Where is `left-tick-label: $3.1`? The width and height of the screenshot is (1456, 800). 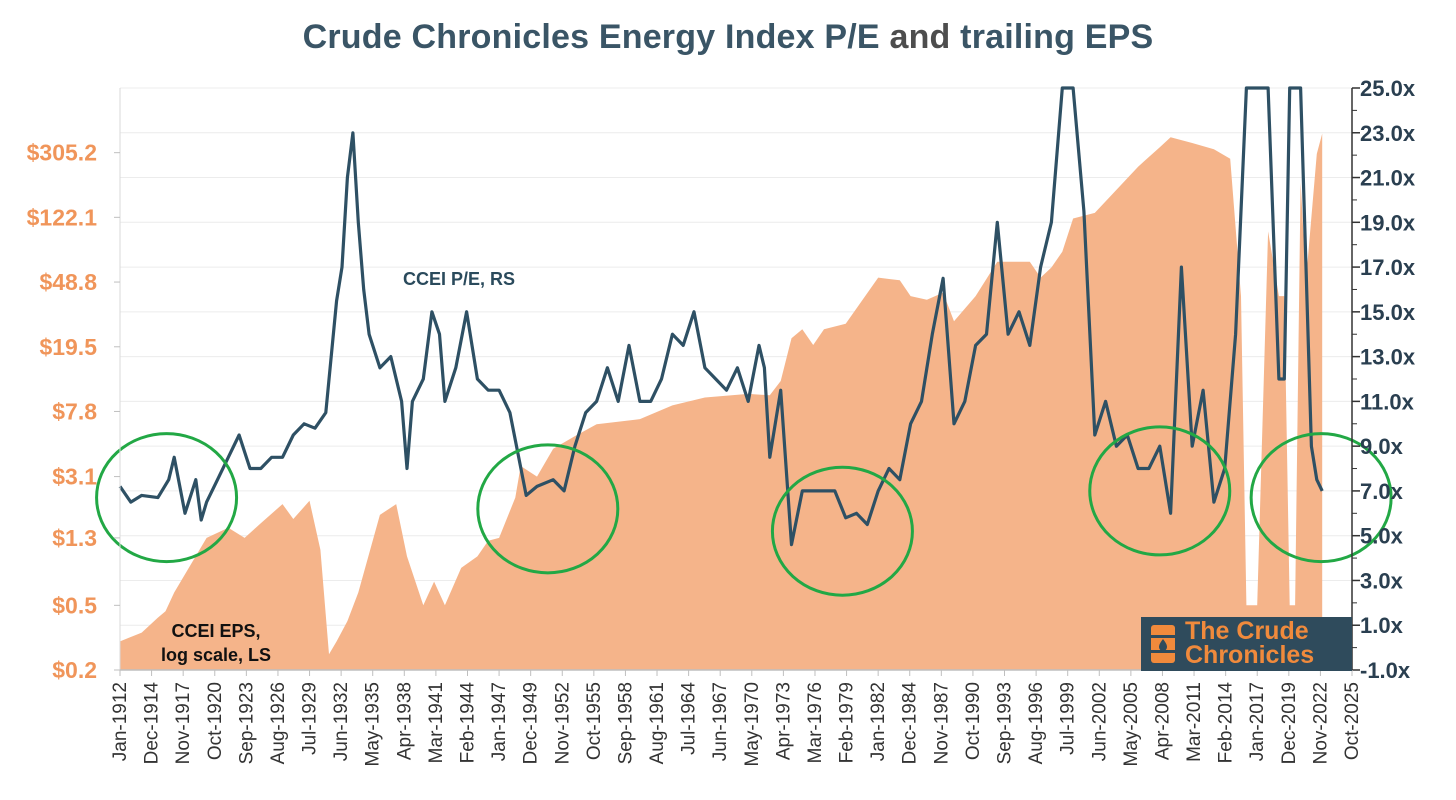
left-tick-label: $3.1 is located at coordinates (74, 477).